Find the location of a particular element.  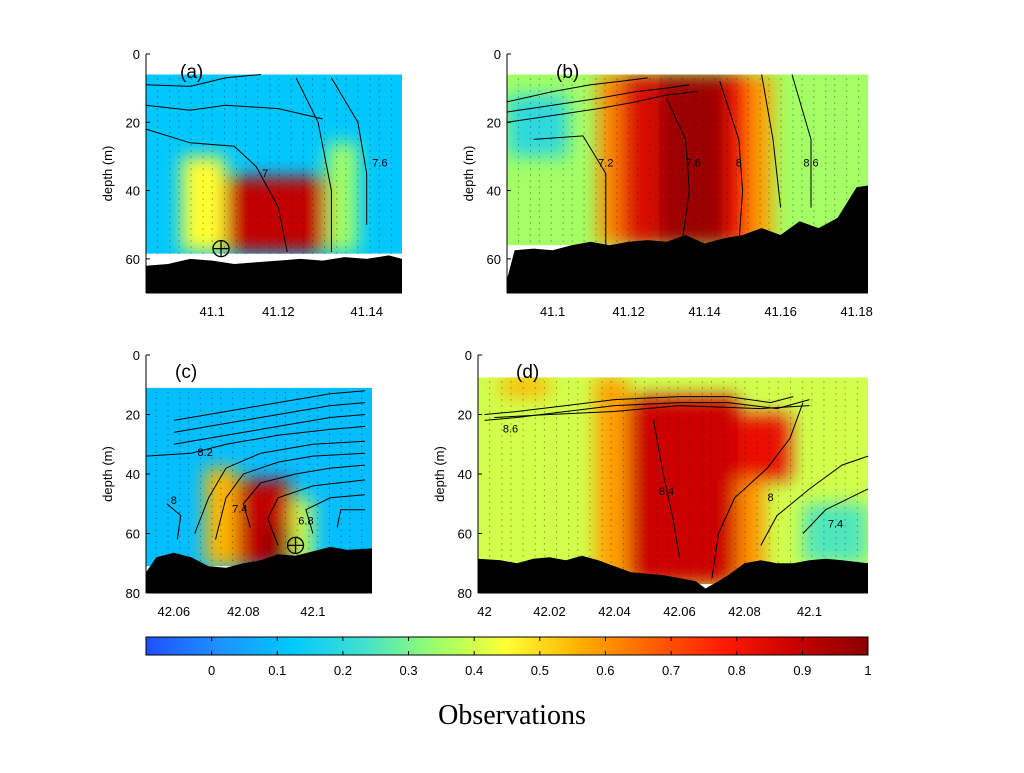

colorbar-tick-label: 0 is located at coordinates (211, 670).